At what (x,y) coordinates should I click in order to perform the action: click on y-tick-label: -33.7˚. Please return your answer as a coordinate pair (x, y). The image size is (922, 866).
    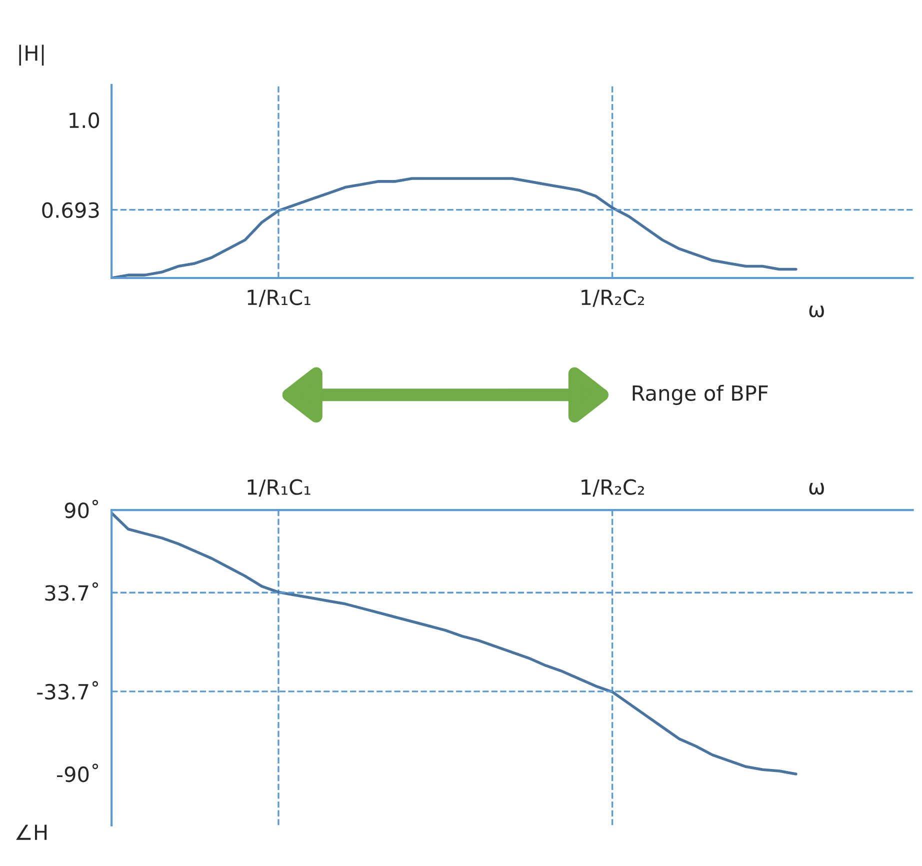
    Looking at the image, I should click on (67, 690).